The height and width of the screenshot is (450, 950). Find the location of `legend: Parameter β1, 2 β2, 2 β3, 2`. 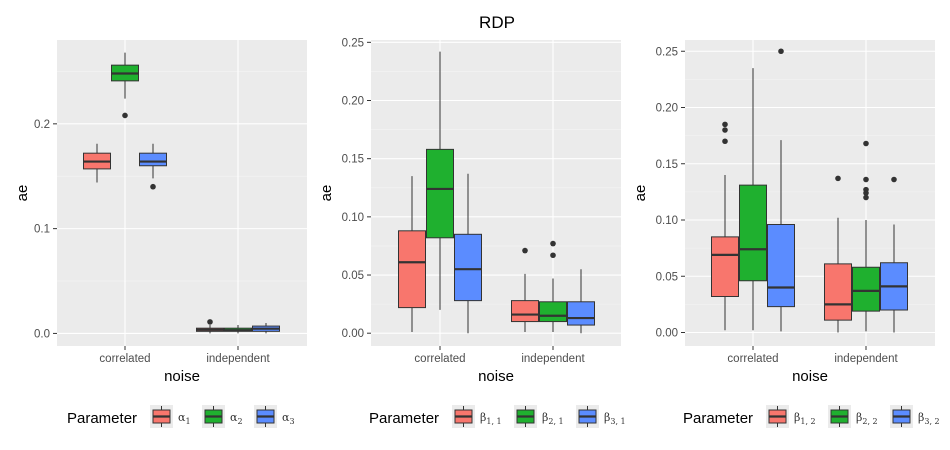

legend: Parameter β1, 2 β2, 2 β3, 2 is located at coordinates (811, 416).